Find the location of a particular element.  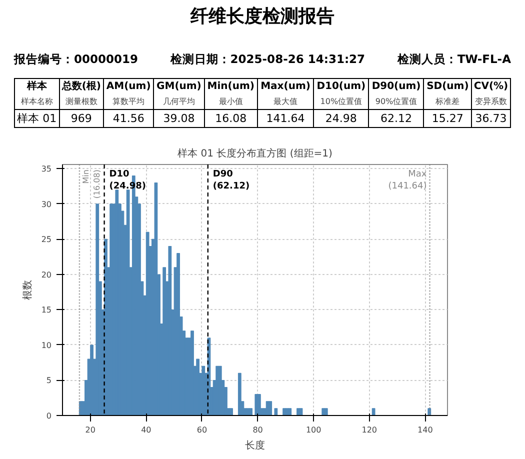

text: 24.98 is located at coordinates (341, 118).